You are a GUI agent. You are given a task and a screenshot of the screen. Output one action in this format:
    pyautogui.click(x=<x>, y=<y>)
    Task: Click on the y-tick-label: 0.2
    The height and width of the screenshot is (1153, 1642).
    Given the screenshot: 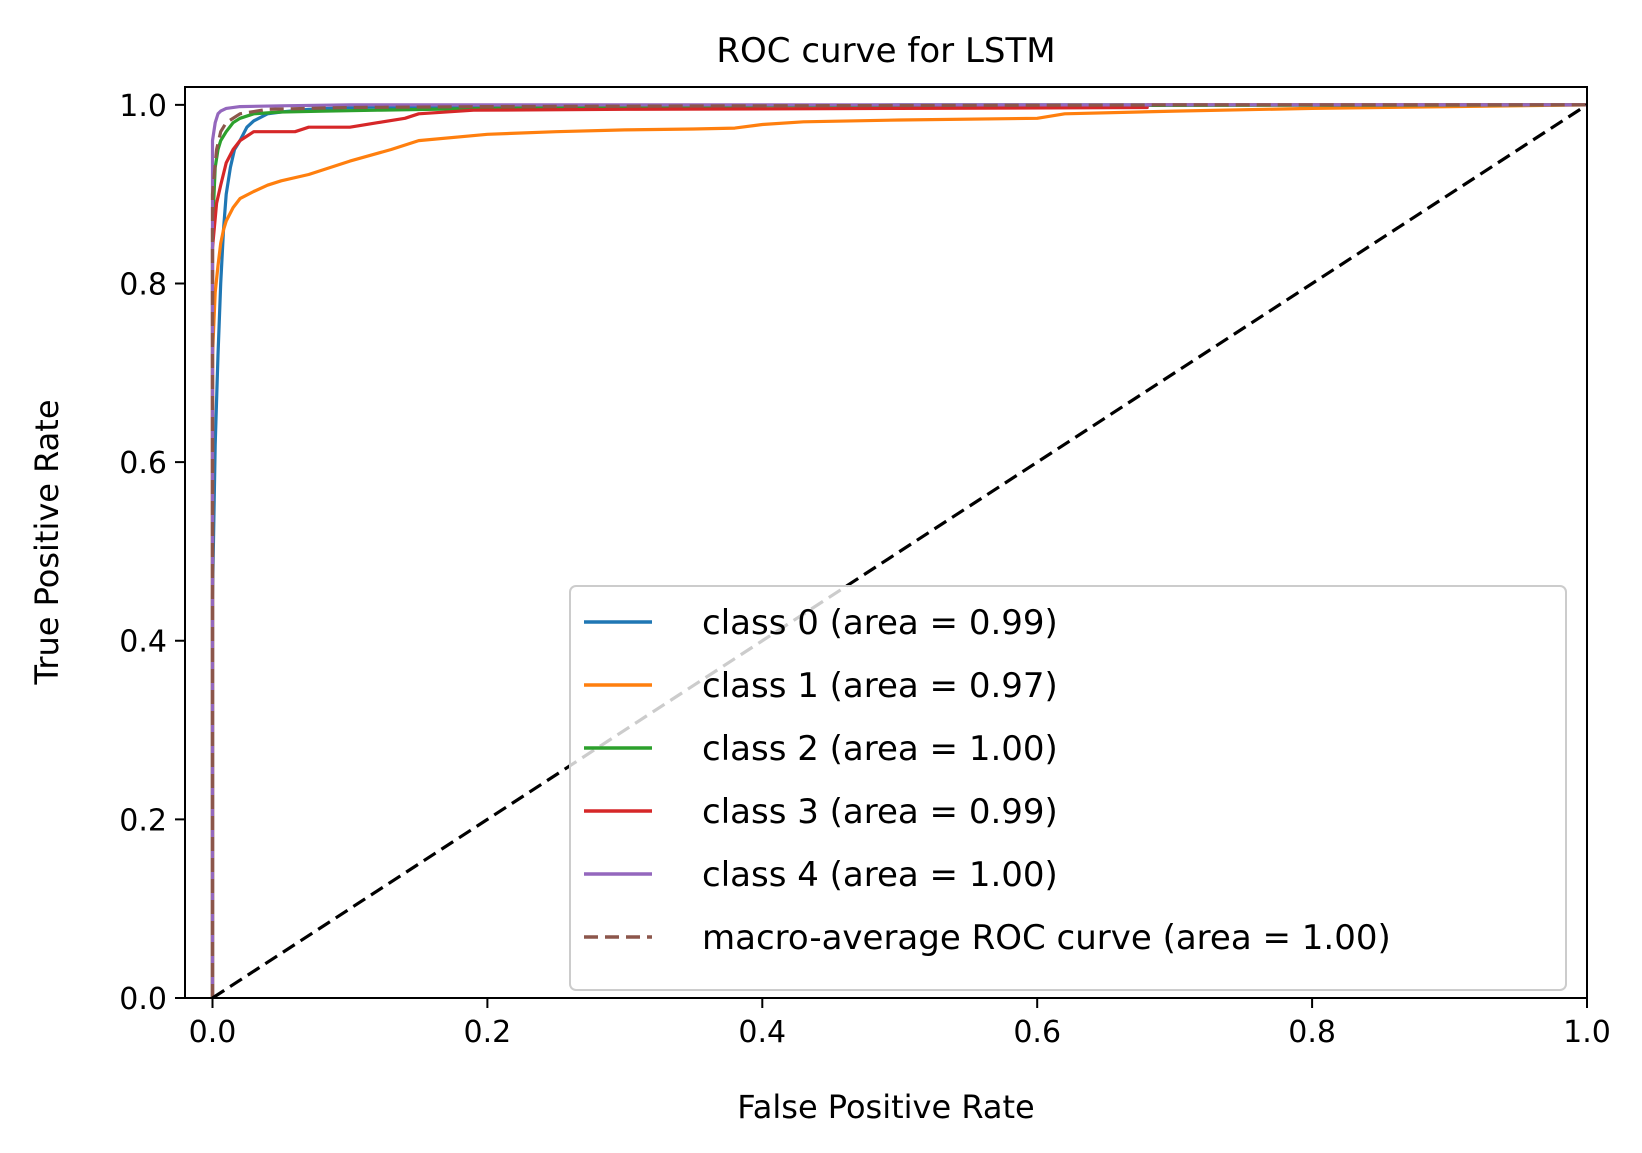 What is the action you would take?
    pyautogui.click(x=143, y=820)
    